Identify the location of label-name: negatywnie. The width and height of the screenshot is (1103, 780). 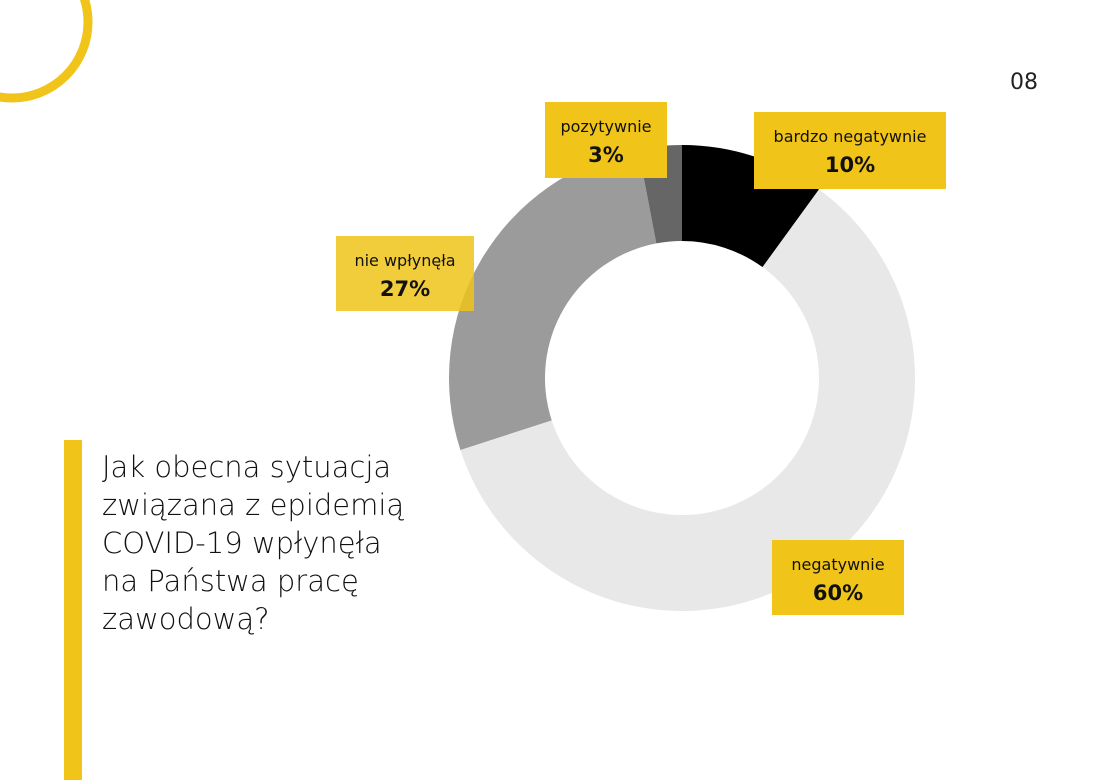
(837, 564).